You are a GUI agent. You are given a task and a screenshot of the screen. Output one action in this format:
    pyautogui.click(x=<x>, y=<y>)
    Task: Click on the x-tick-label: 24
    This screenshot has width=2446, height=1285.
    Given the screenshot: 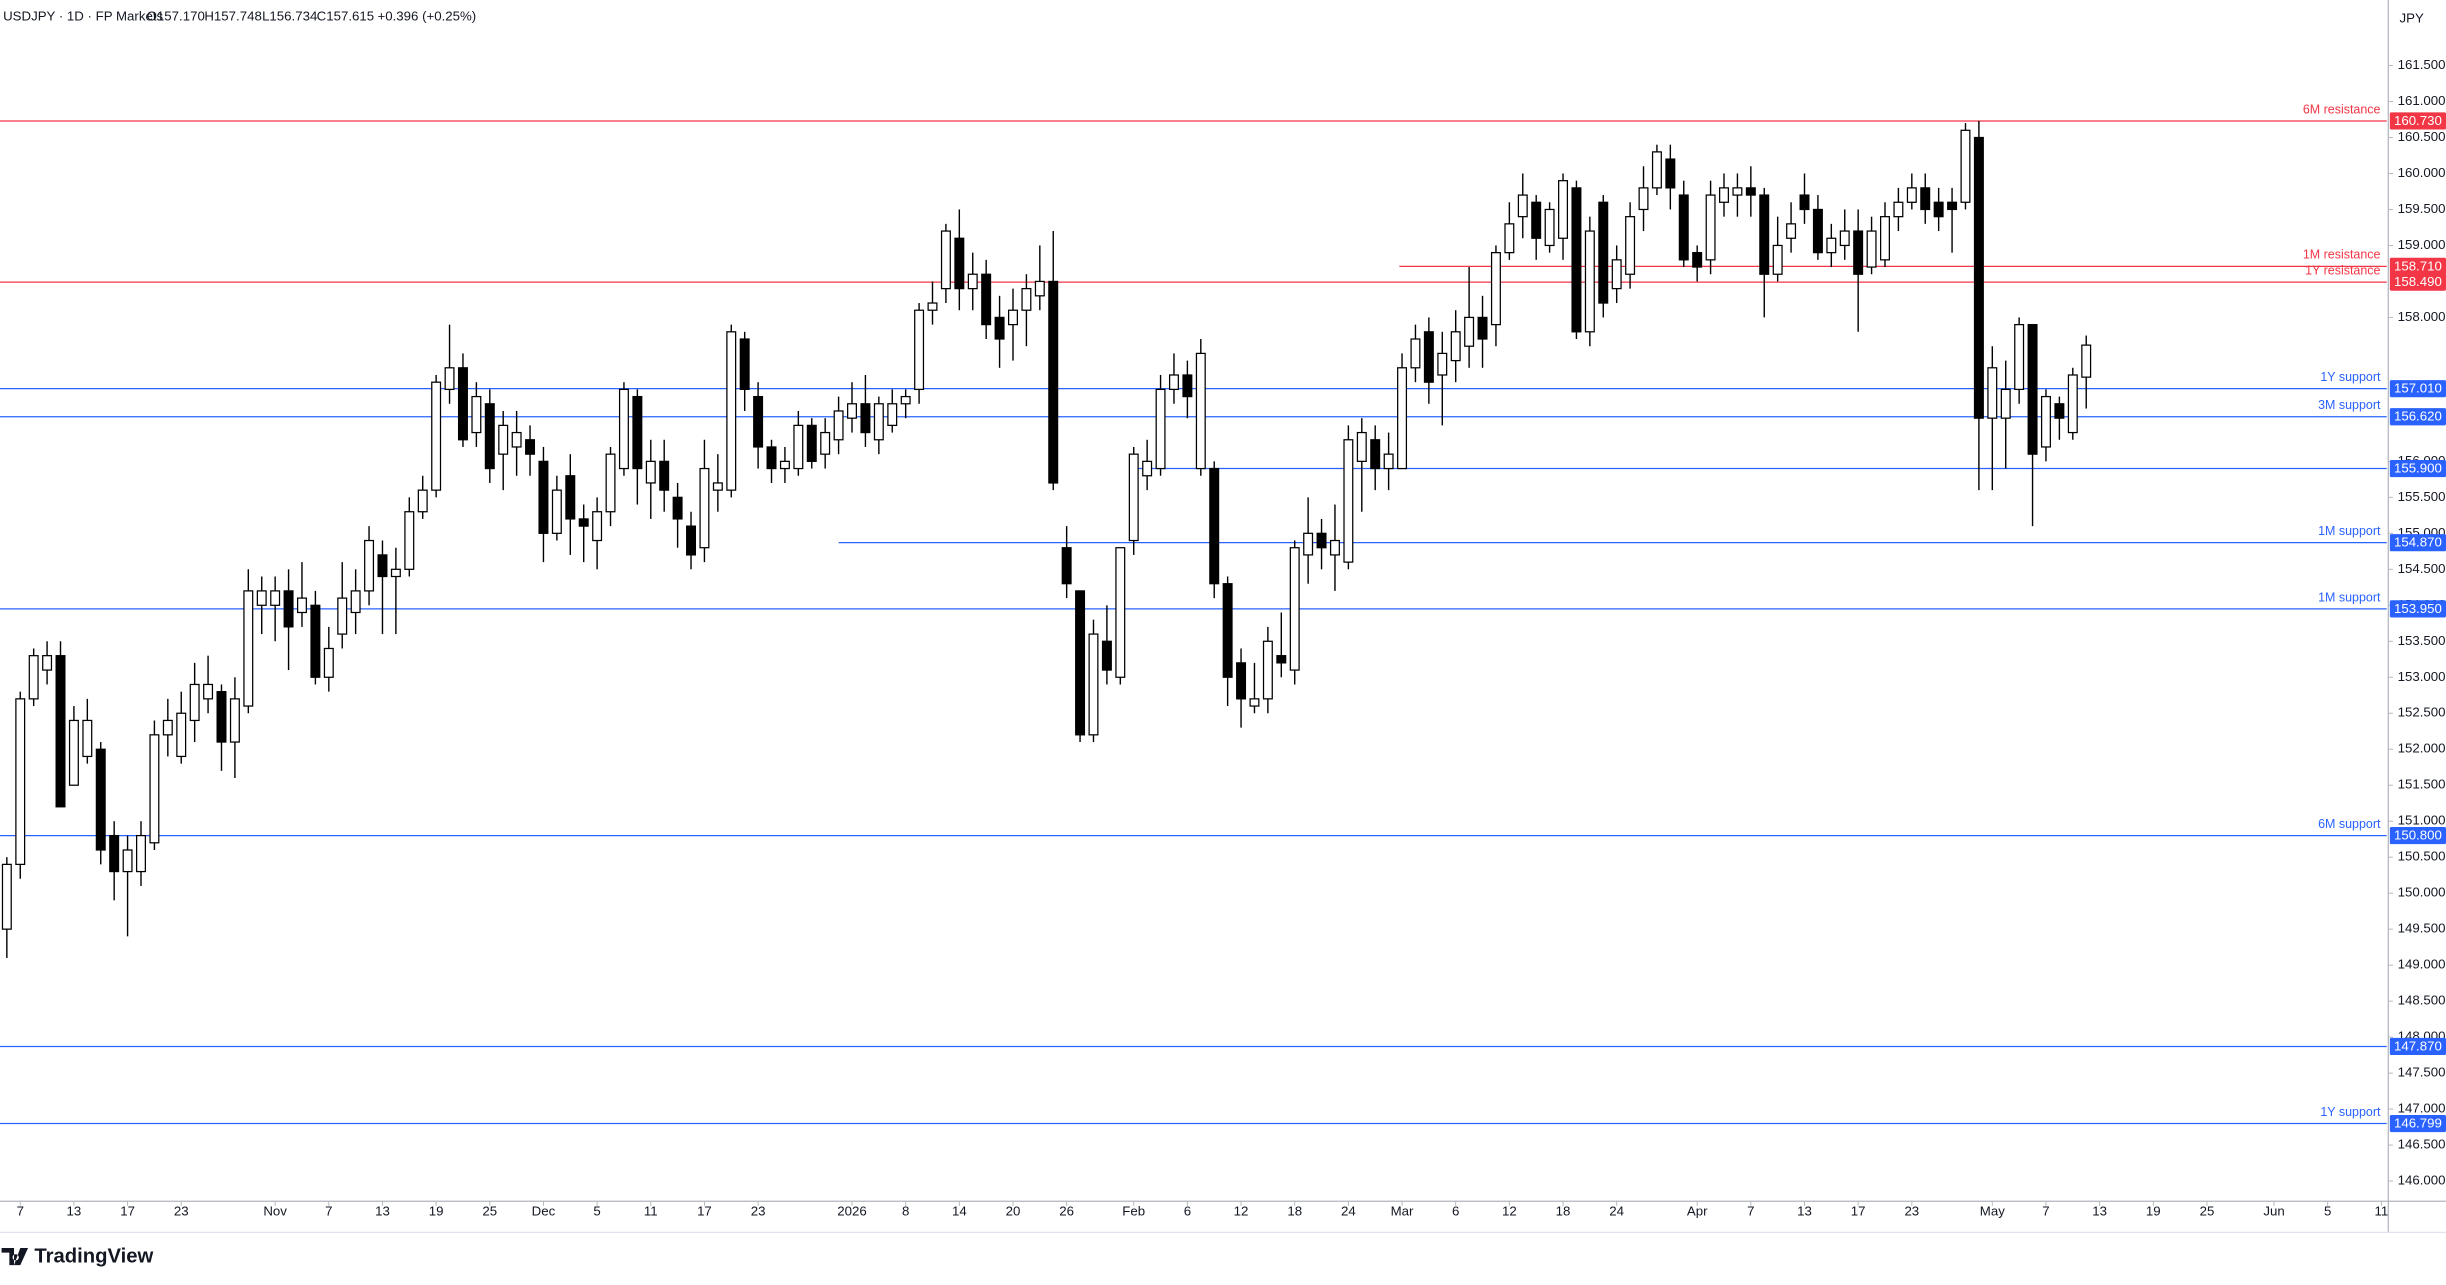 What is the action you would take?
    pyautogui.click(x=1348, y=1211)
    